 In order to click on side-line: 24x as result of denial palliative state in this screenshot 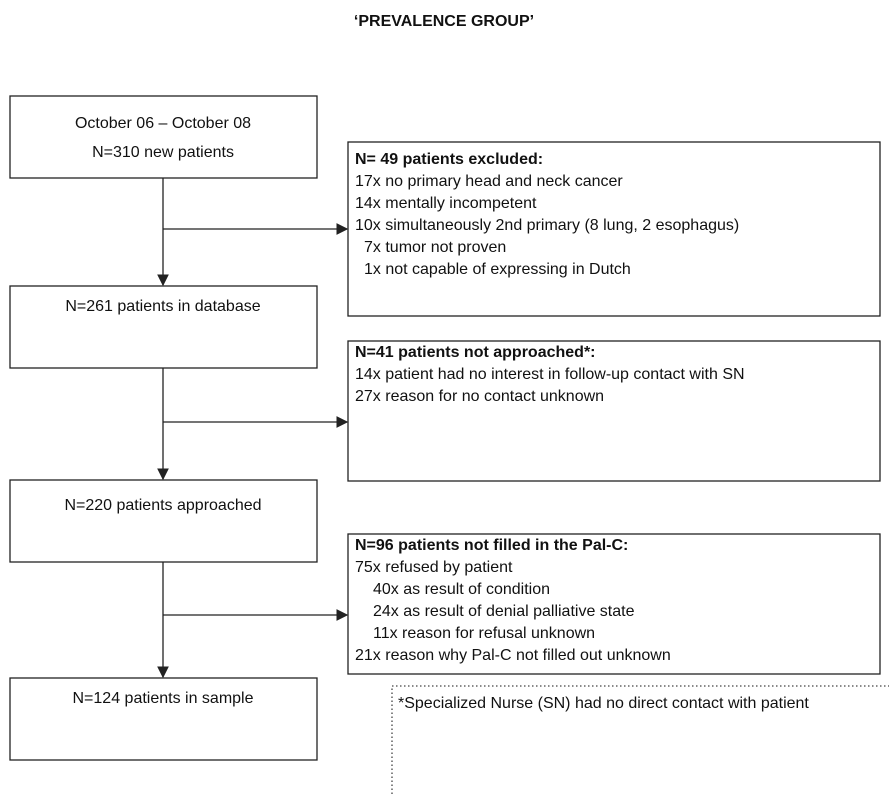, I will do `click(504, 611)`.